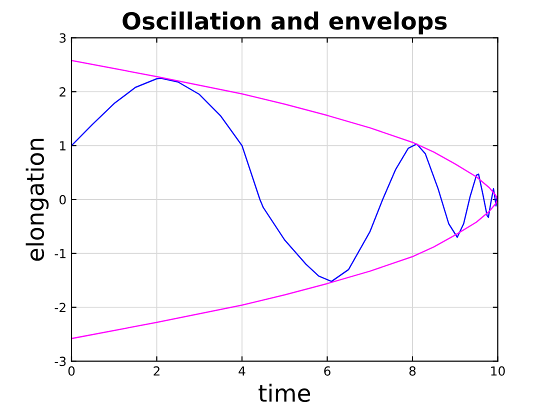 The width and height of the screenshot is (550, 420). Describe the element at coordinates (63, 199) in the screenshot. I see `y-tick-label: 0` at that location.